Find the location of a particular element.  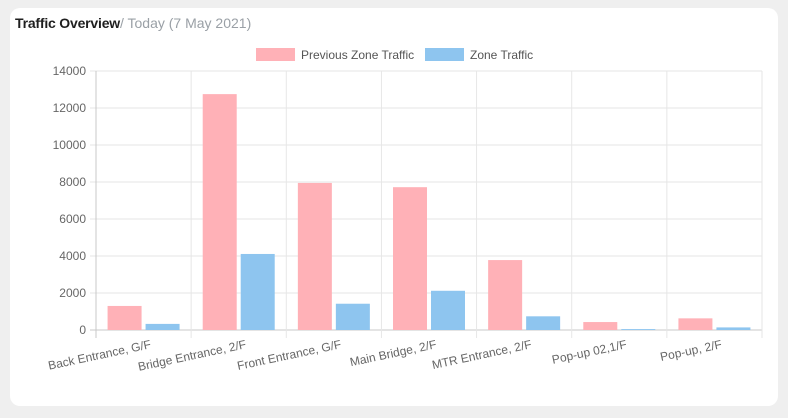

y-tick-label: 12000 is located at coordinates (70, 108).